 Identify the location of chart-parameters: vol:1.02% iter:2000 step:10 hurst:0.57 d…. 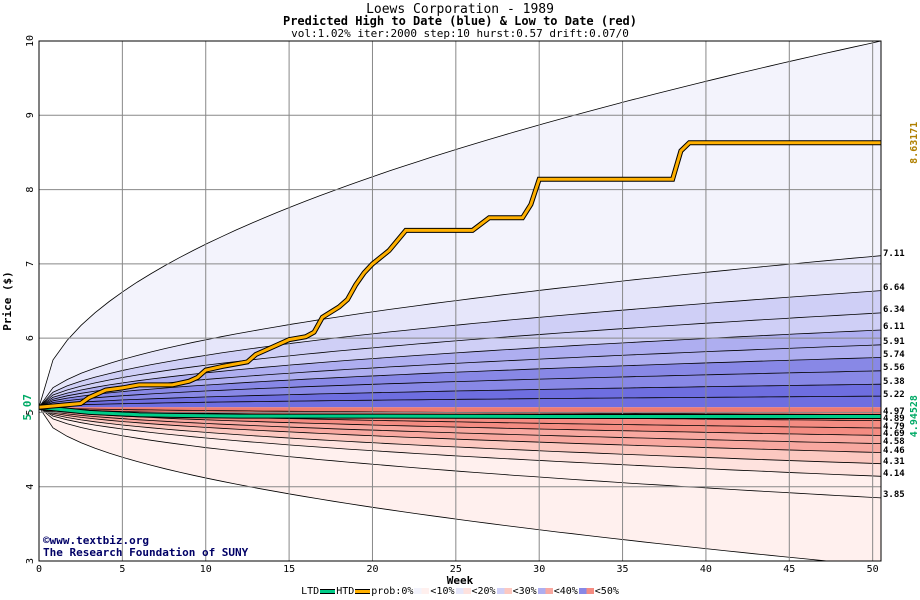
(460, 33).